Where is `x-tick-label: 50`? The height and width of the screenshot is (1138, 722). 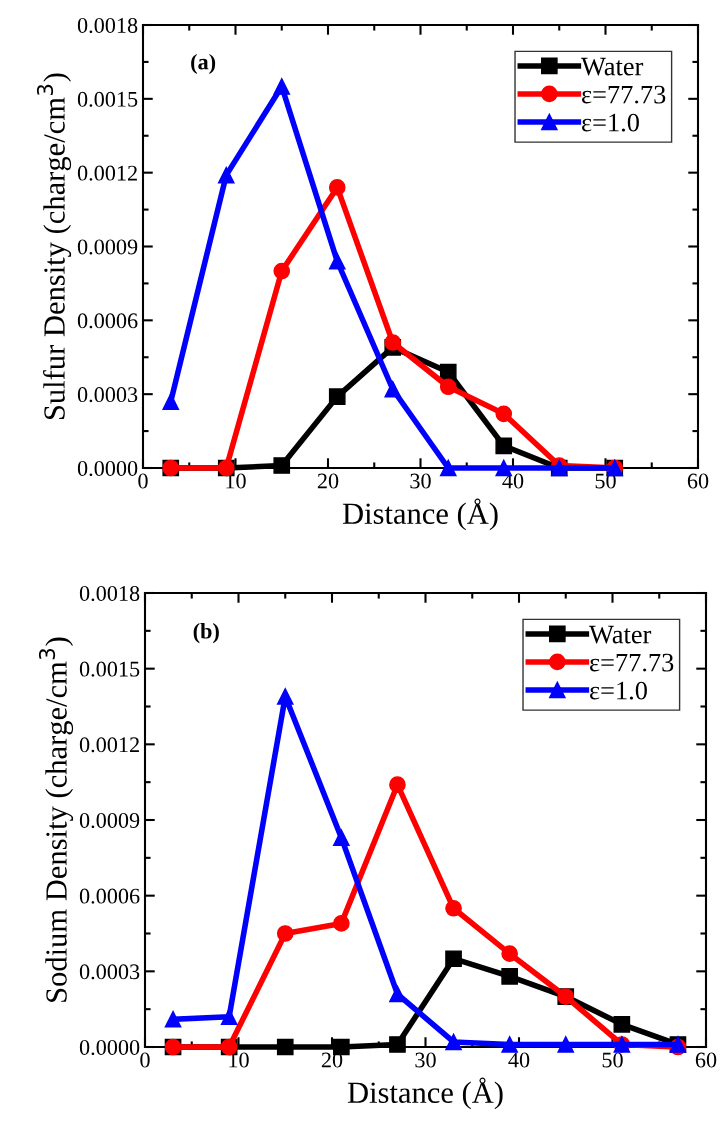 x-tick-label: 50 is located at coordinates (612, 1060).